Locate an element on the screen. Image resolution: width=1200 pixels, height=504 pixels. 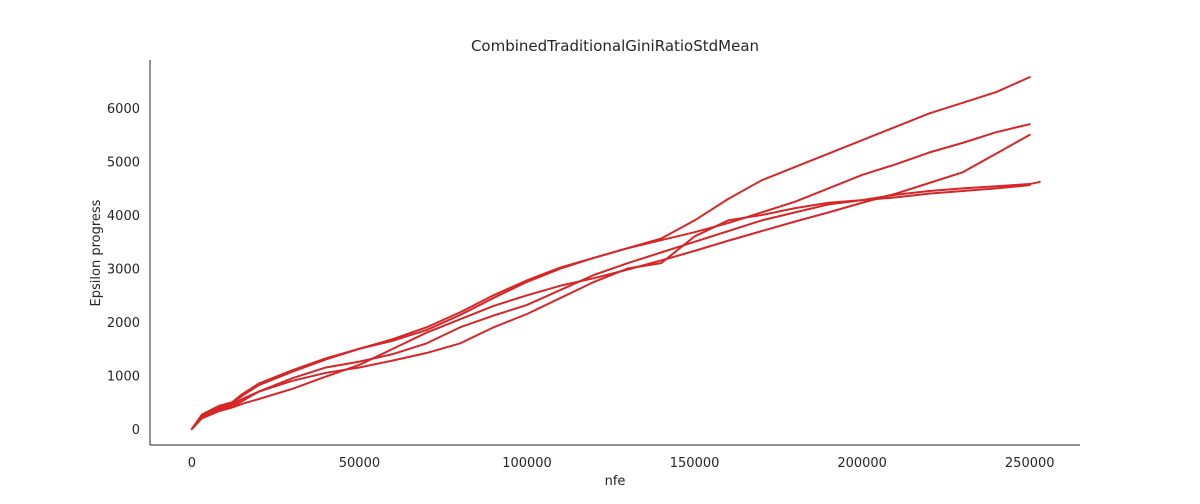
y-tick-label: 6000 is located at coordinates (123, 109).